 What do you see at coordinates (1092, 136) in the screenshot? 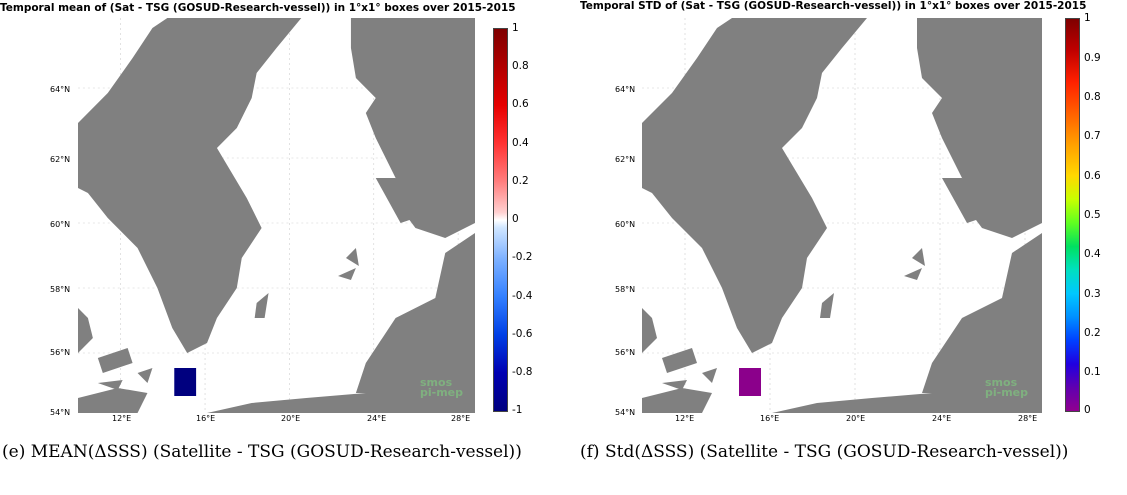
I see `colorbar-tick: 0.7` at bounding box center [1092, 136].